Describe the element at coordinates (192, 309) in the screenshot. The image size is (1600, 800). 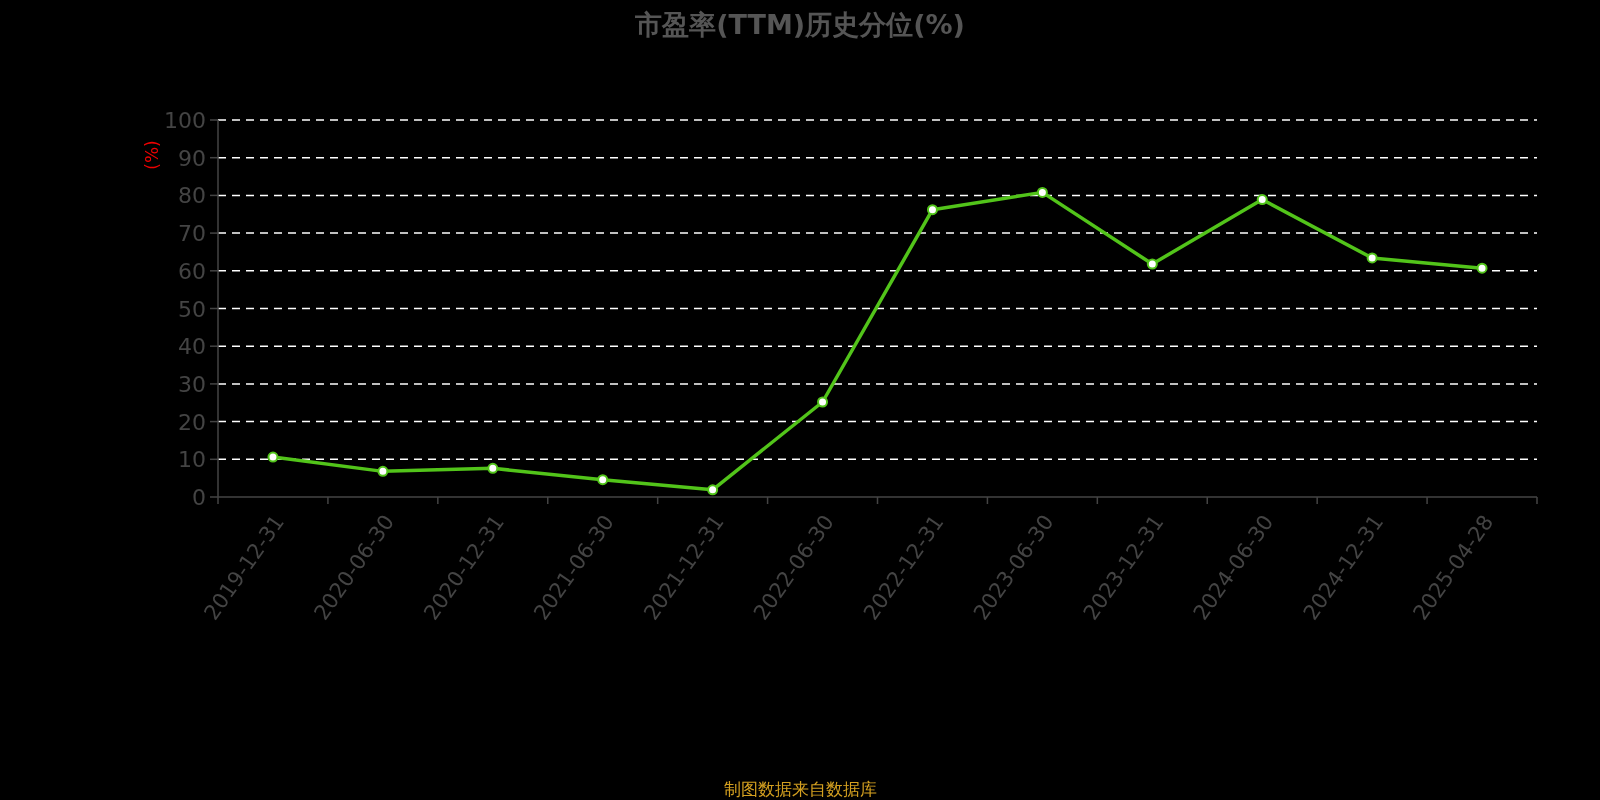
I see `y-tick-label: 50` at that location.